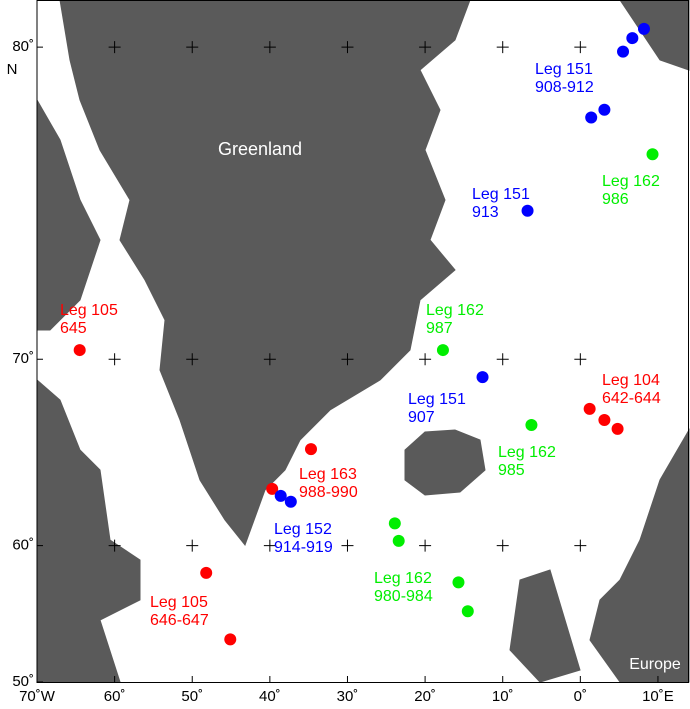  I want to click on x-tick-label: 0˚, so click(580, 696).